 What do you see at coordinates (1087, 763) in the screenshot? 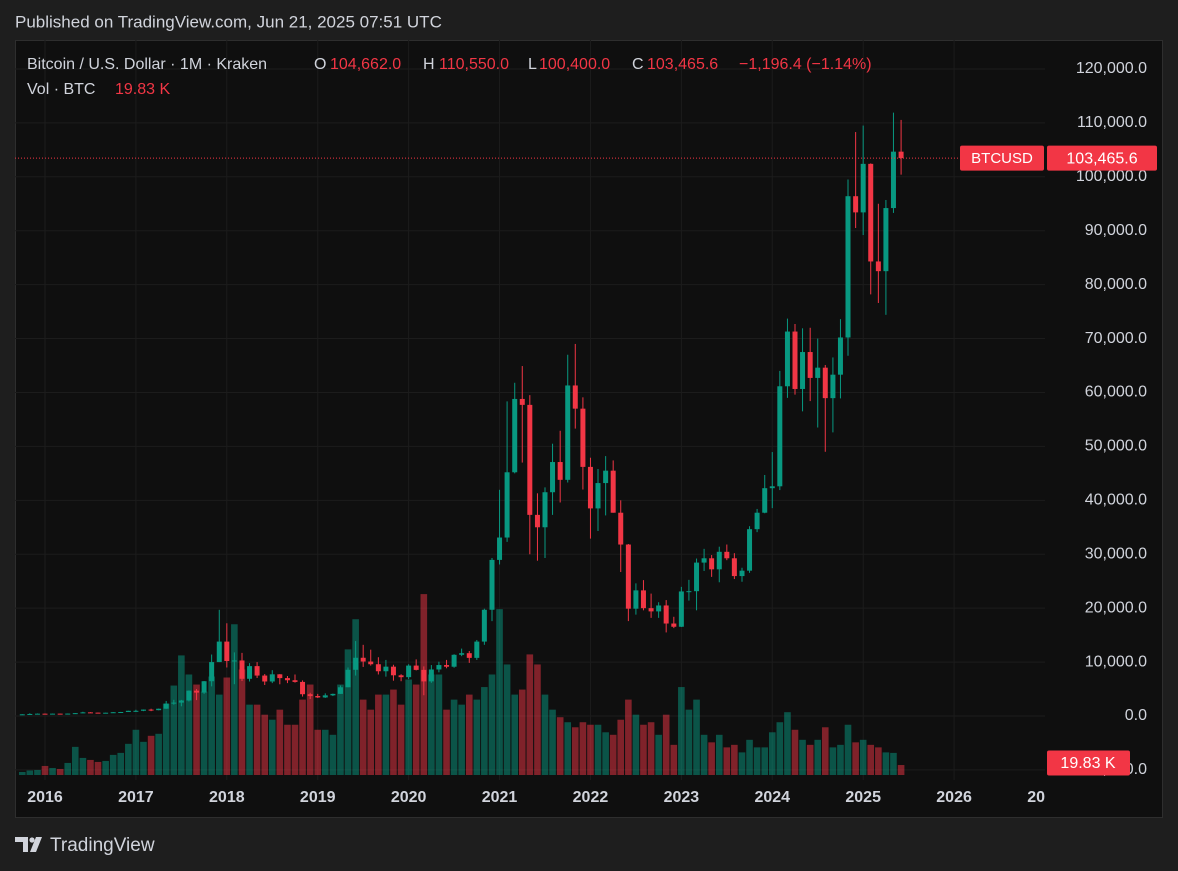
I see `volume-label: 19.83 K` at bounding box center [1087, 763].